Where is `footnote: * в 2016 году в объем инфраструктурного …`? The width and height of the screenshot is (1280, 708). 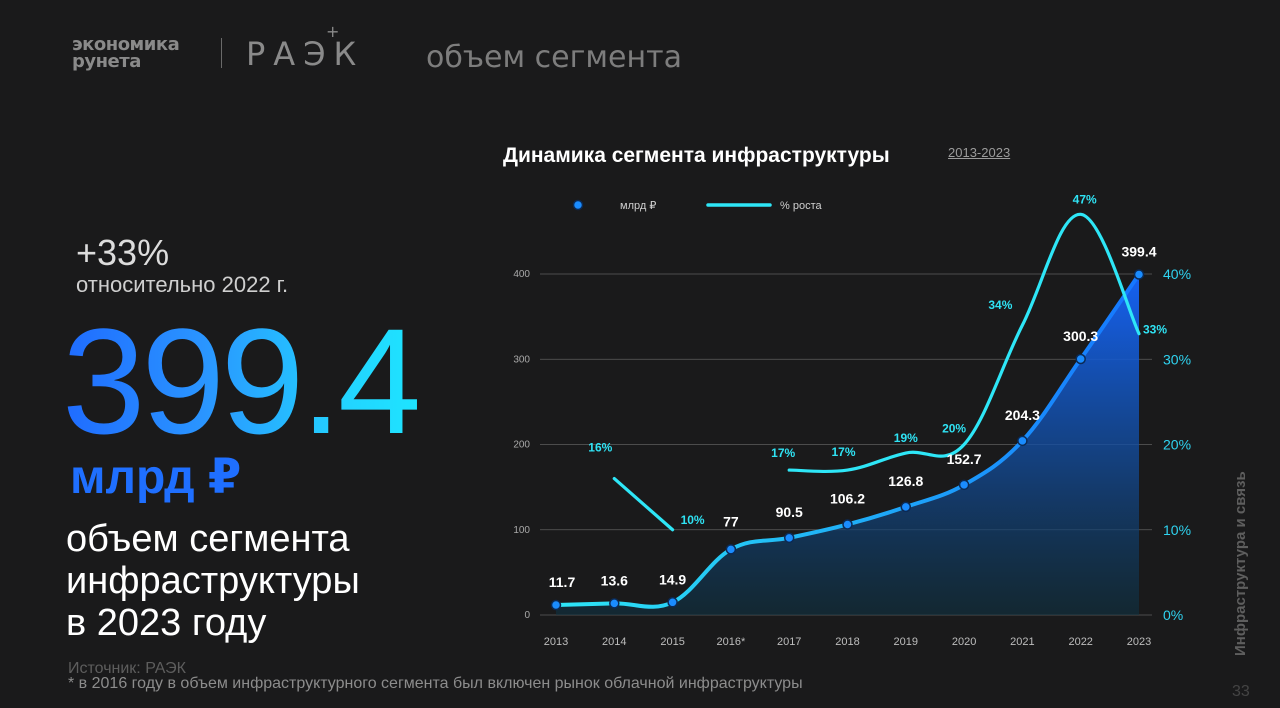
footnote: * в 2016 году в объем инфраструктурного … is located at coordinates (435, 683).